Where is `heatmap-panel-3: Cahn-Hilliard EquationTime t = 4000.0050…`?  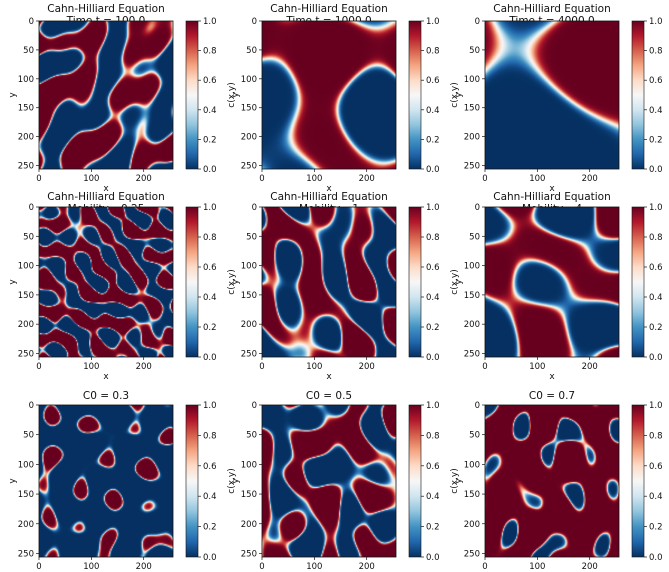
heatmap-panel-3: Cahn-Hilliard EquationTime t = 4000.0050… is located at coordinates (558, 98).